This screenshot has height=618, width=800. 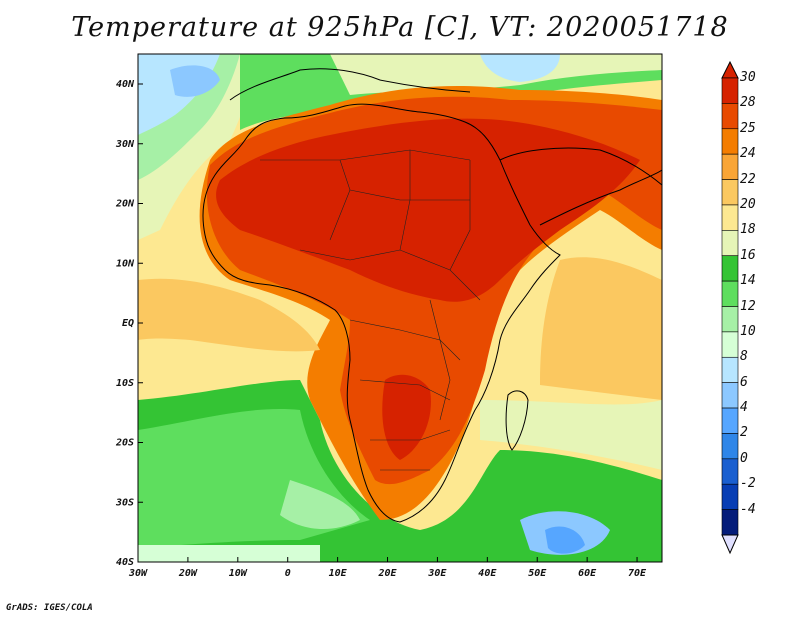 I want to click on lon-label: 20W, so click(x=188, y=573).